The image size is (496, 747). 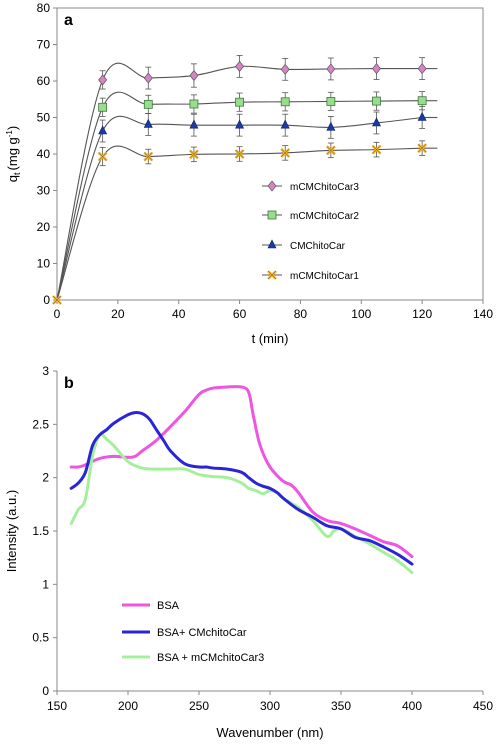 What do you see at coordinates (44, 227) in the screenshot?
I see `a-y-tick-label: 20` at bounding box center [44, 227].